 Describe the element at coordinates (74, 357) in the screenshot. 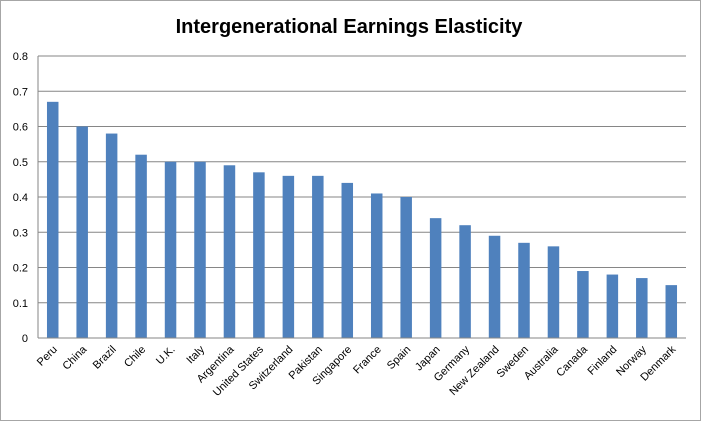

I see `x-category-label: China` at that location.